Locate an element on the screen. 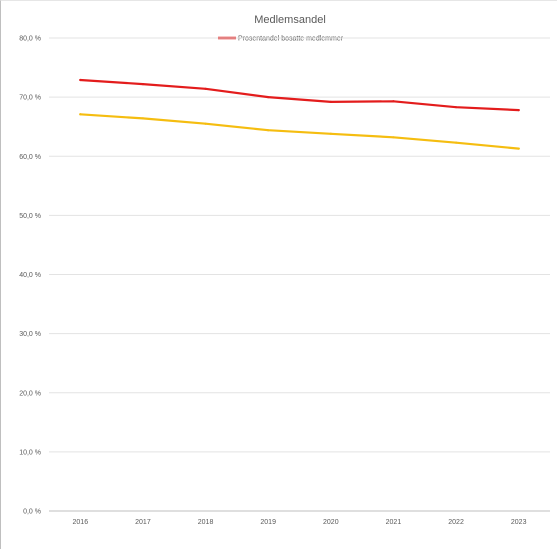 The height and width of the screenshot is (555, 557). x-axis-ticks: 2016 2017 2018 2019 2020 2021 2022 2023 is located at coordinates (300, 522).